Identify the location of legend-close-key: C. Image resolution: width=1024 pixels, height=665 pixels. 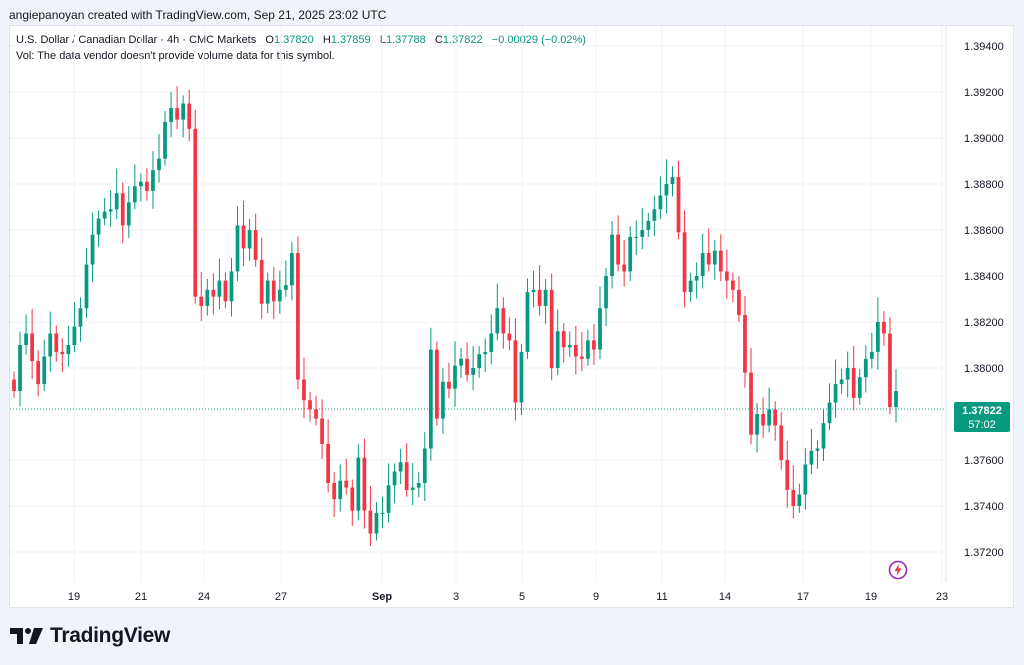
(438, 40).